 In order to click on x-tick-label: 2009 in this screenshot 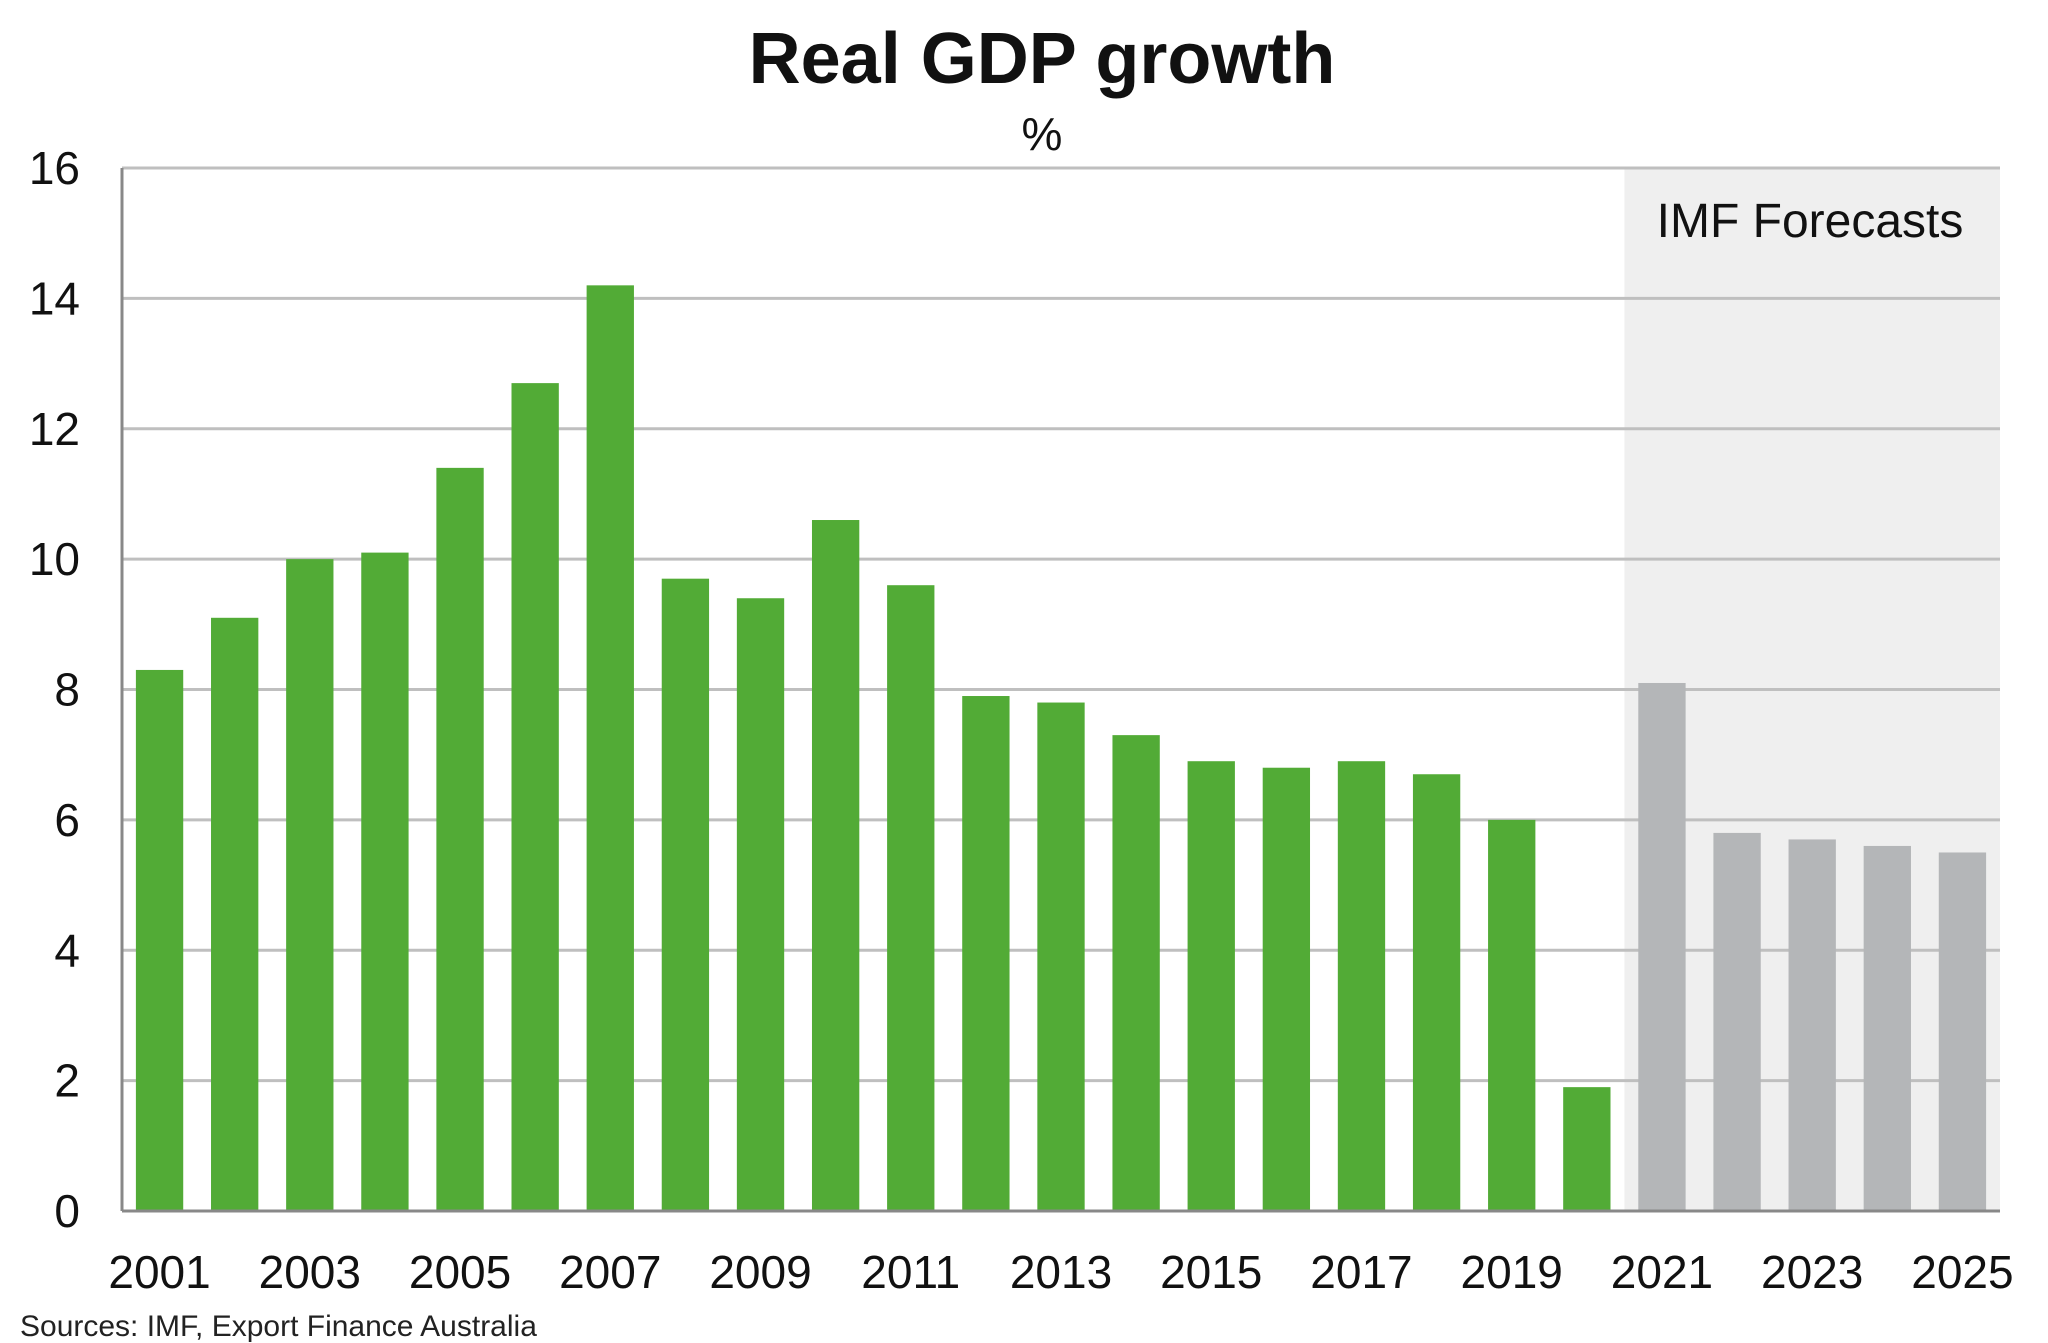, I will do `click(760, 1272)`.